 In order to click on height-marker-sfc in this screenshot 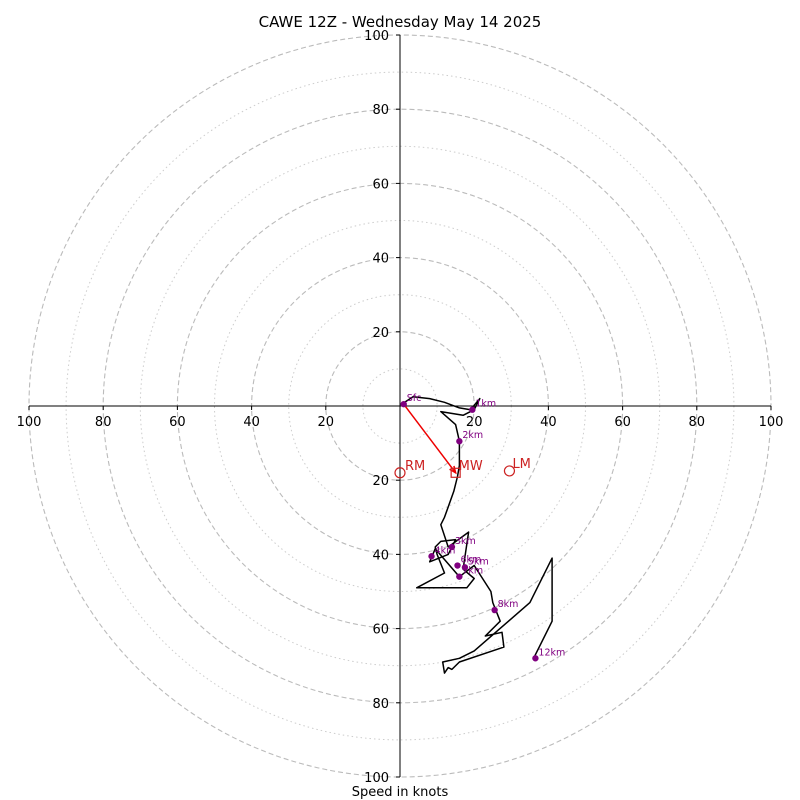, I will do `click(403, 404)`.